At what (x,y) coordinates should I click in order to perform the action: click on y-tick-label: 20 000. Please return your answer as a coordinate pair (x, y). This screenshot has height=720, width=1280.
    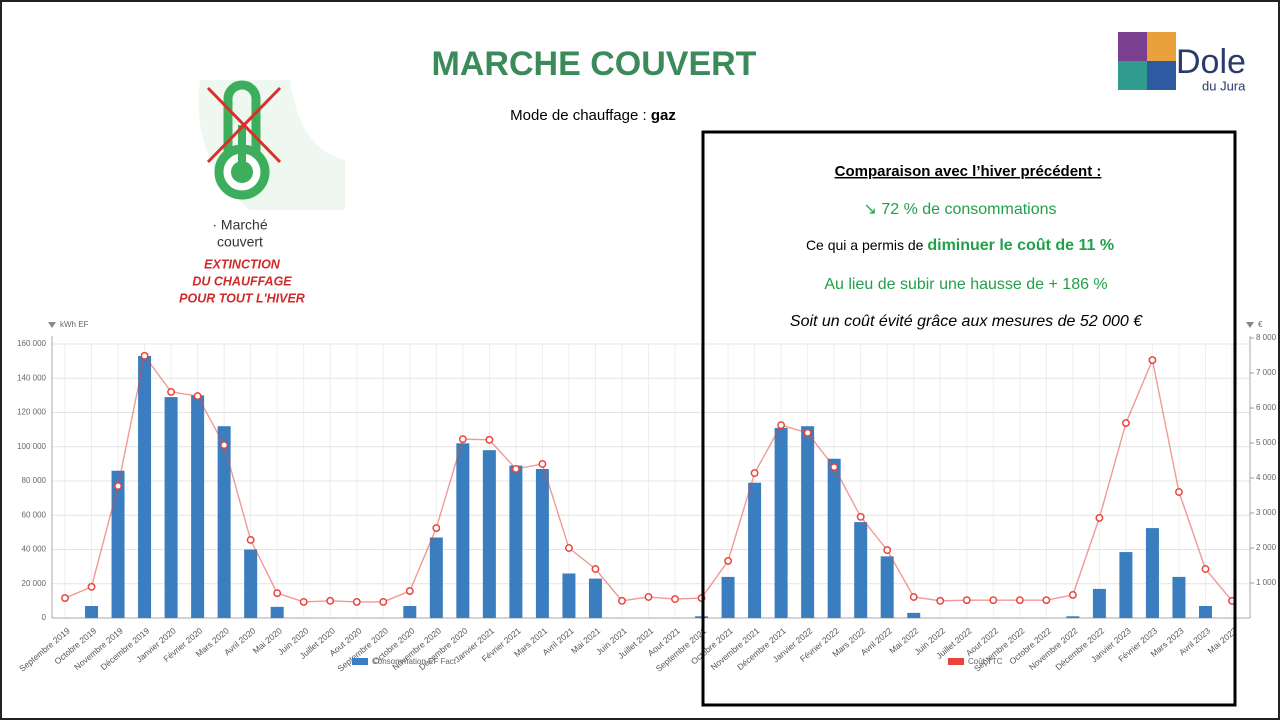
    Looking at the image, I should click on (34, 583).